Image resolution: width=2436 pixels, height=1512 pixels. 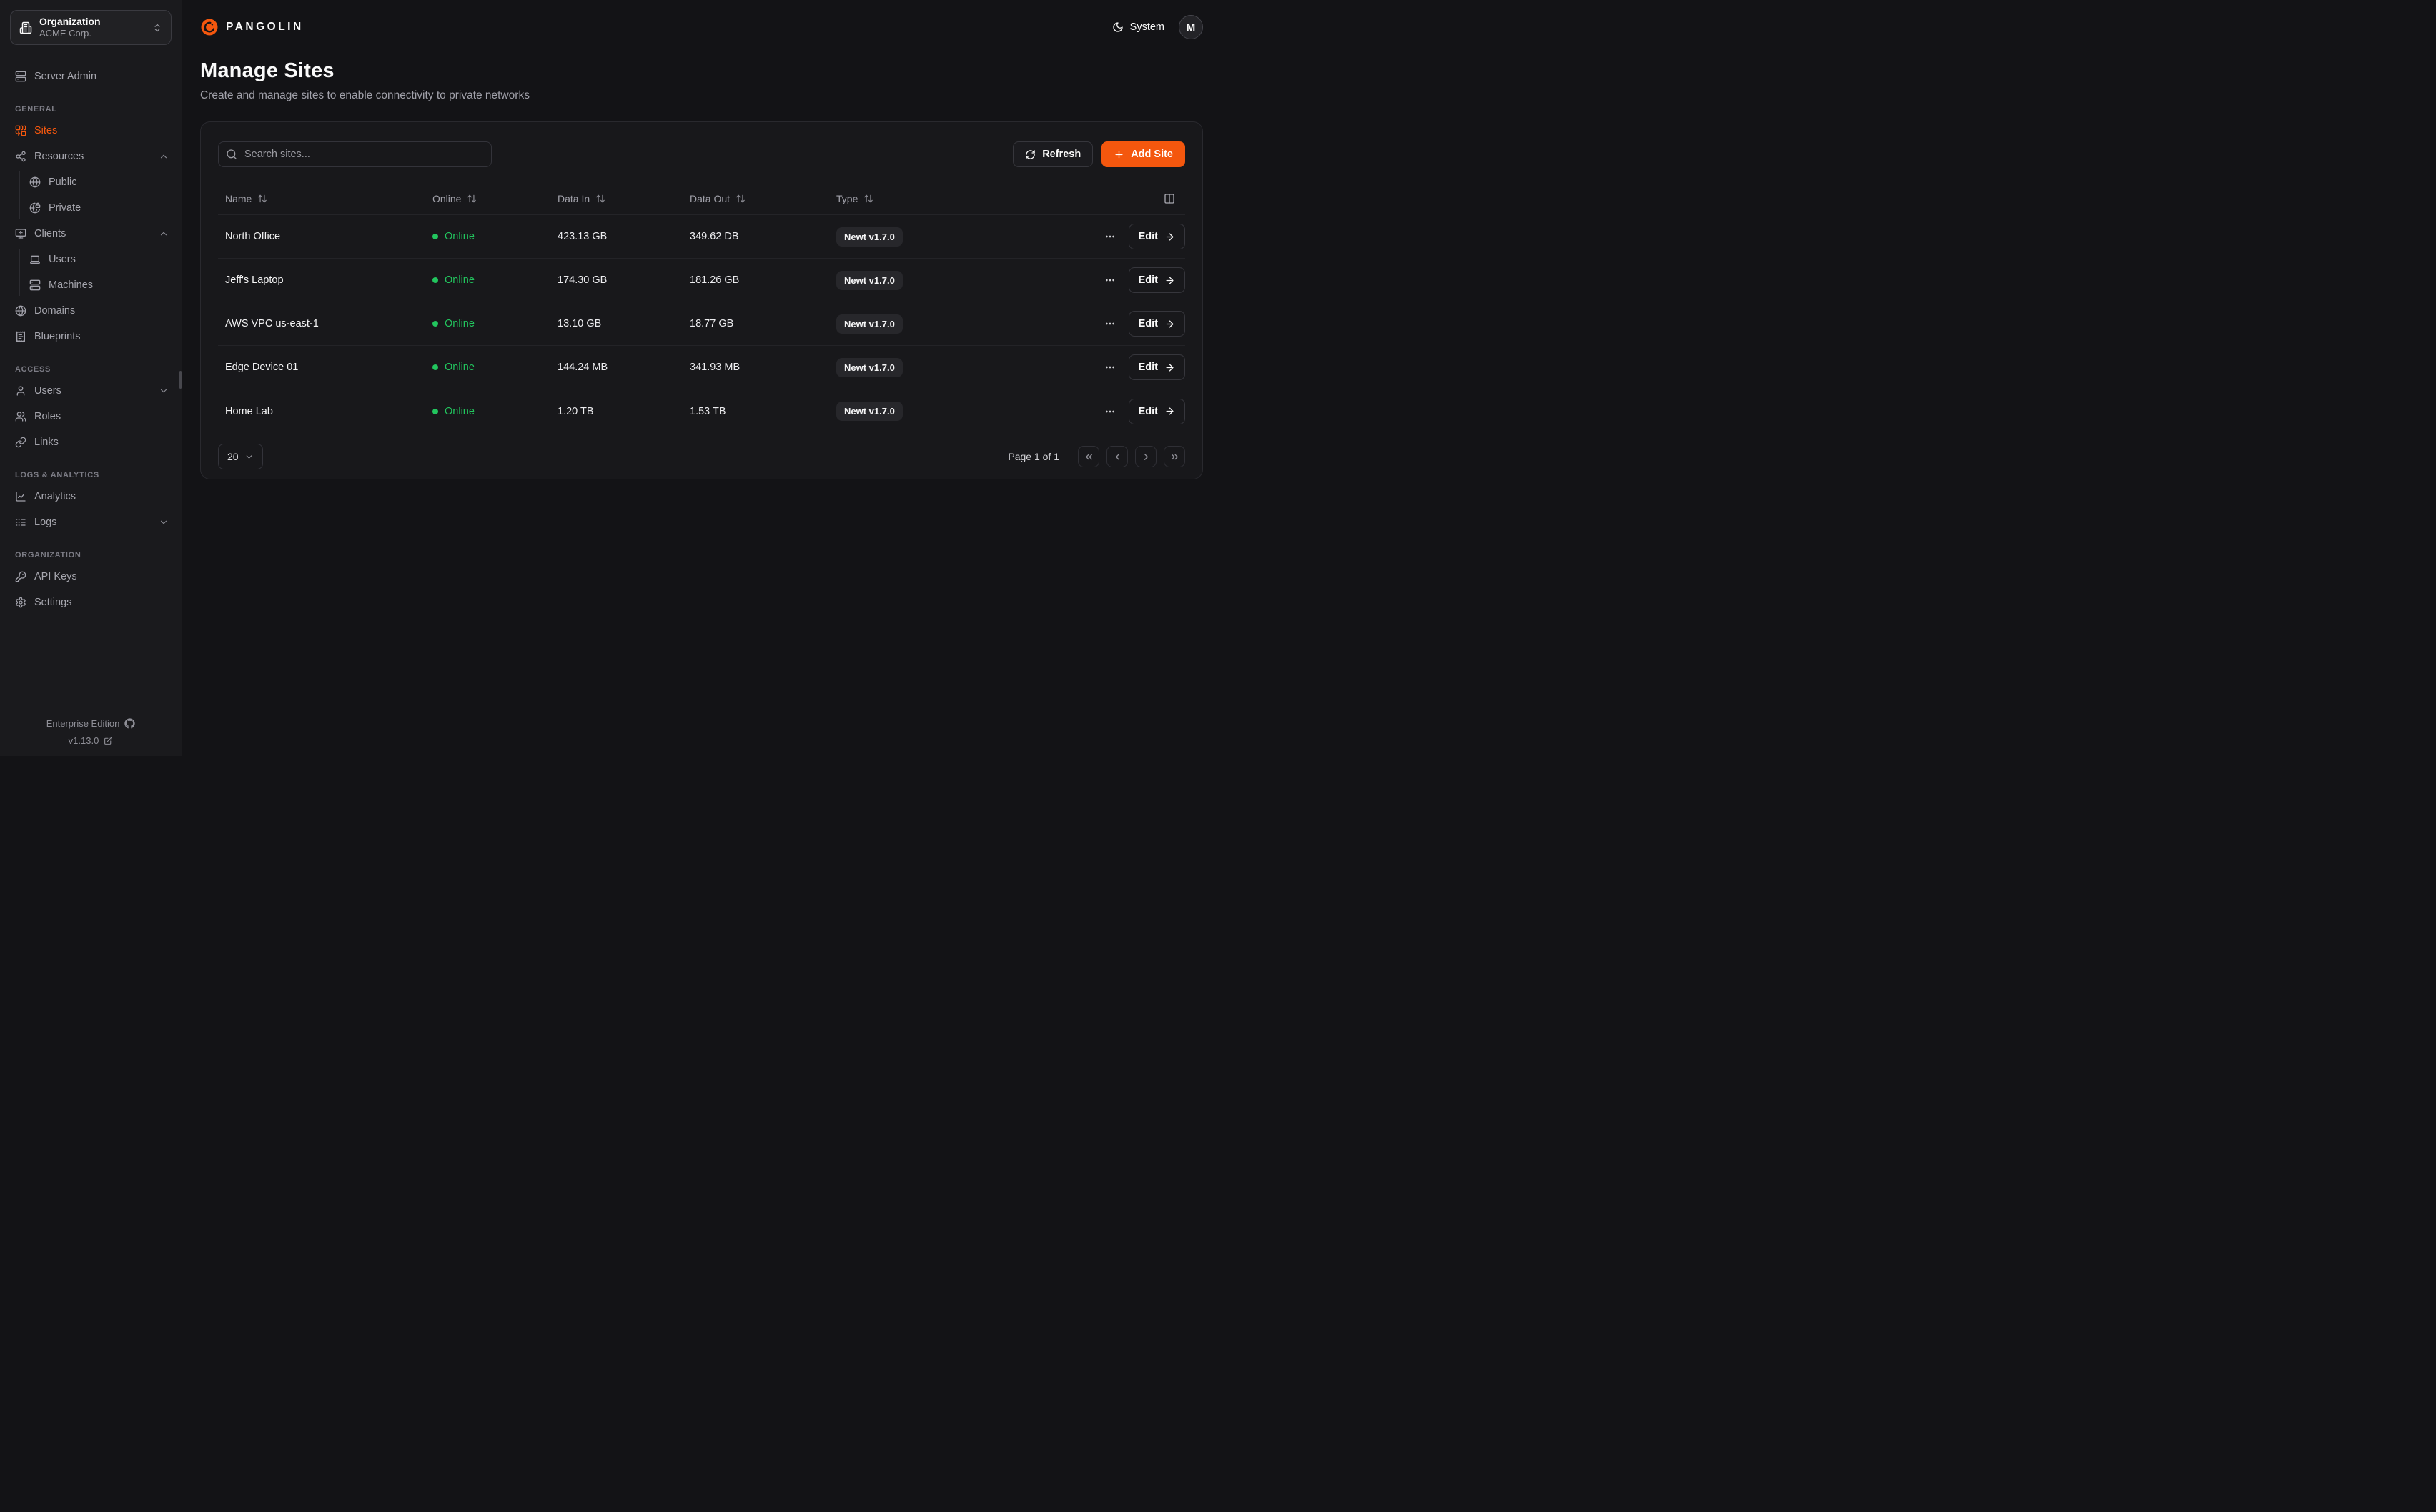 I want to click on type-cell: Newt v1.7.0, so click(x=947, y=280).